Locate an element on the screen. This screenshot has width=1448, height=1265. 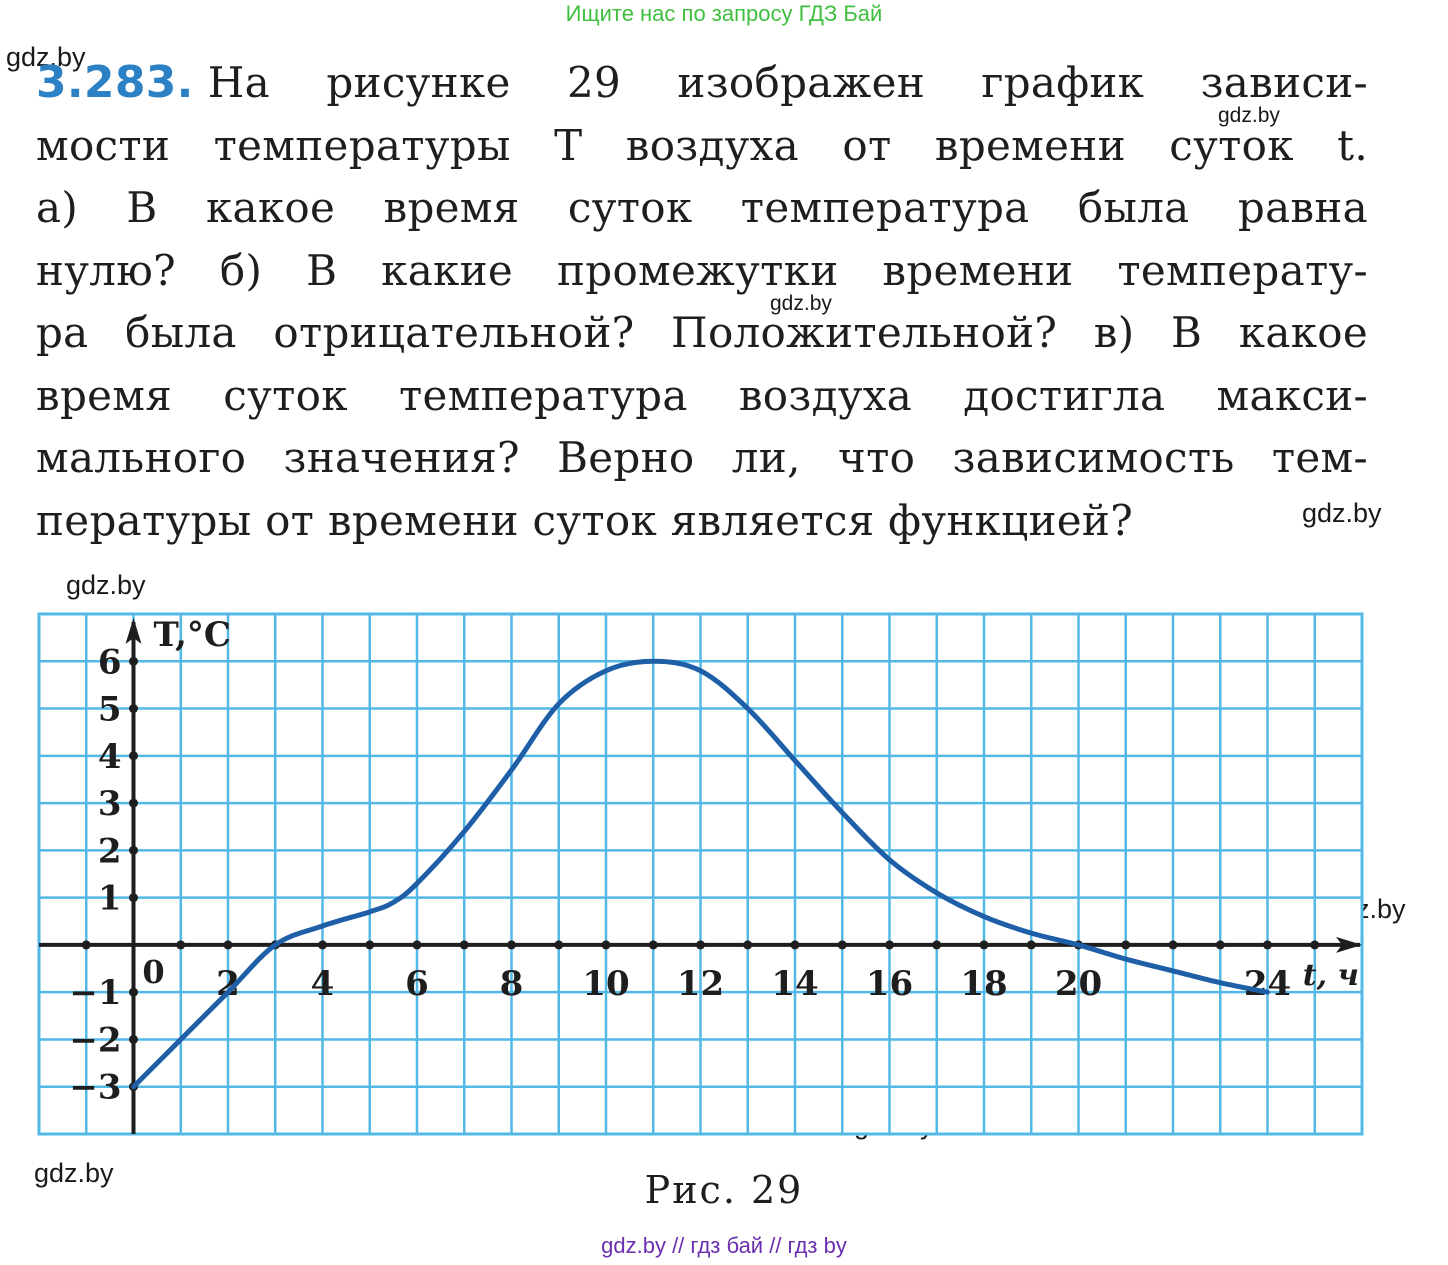
origin-label: 0 is located at coordinates (153, 972).